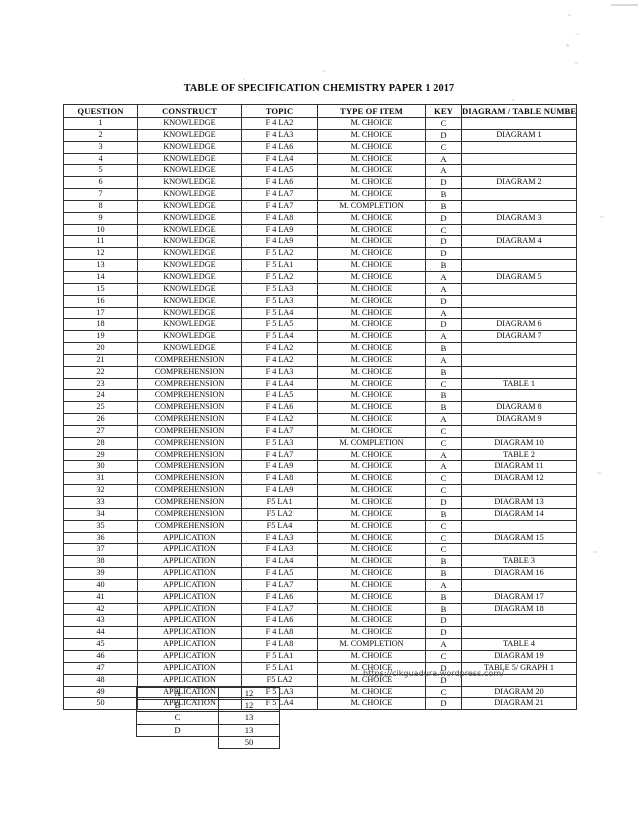  I want to click on cell-diagram: DIAGRAM 16, so click(519, 573).